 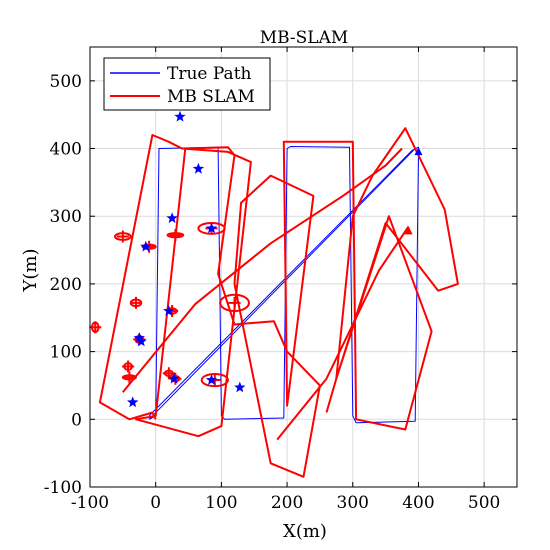 I want to click on mb-slam-arrowhead, so click(x=408, y=230).